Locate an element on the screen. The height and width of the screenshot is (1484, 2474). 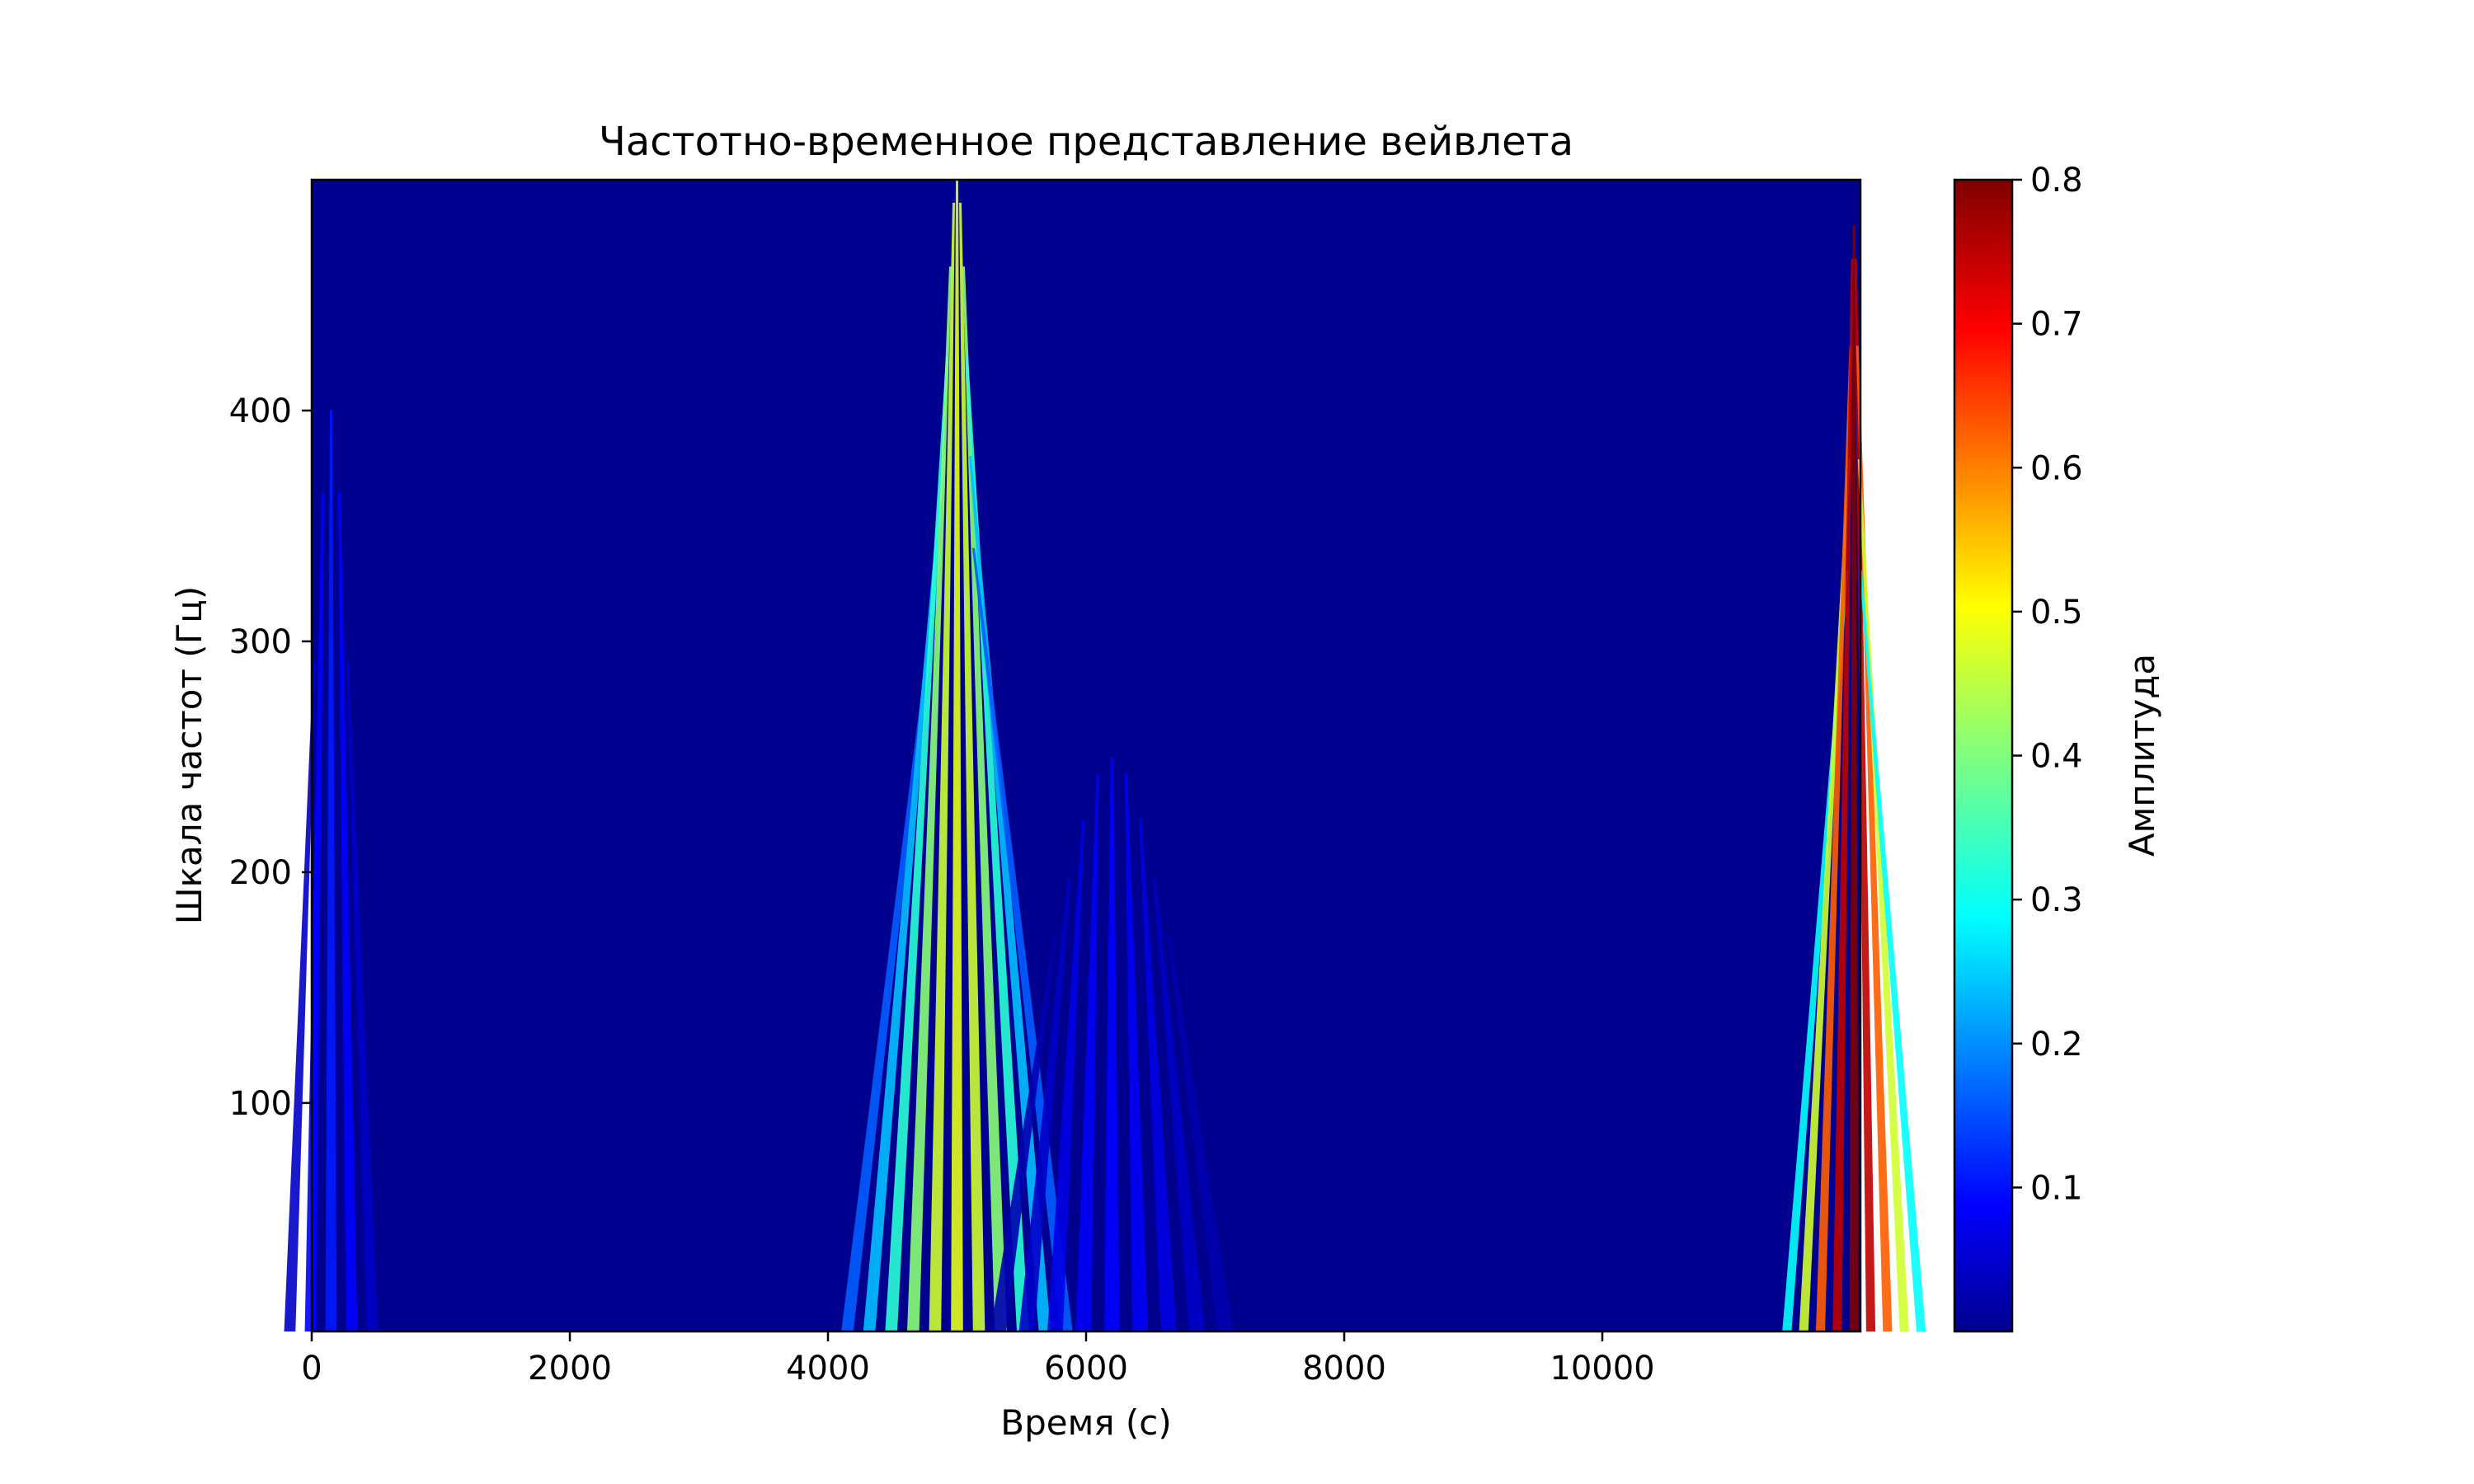
colorbar-ticks: 0.1 0.2 0.3 0.4 0.5 0.6 0.7 0.8 is located at coordinates (2047, 684).